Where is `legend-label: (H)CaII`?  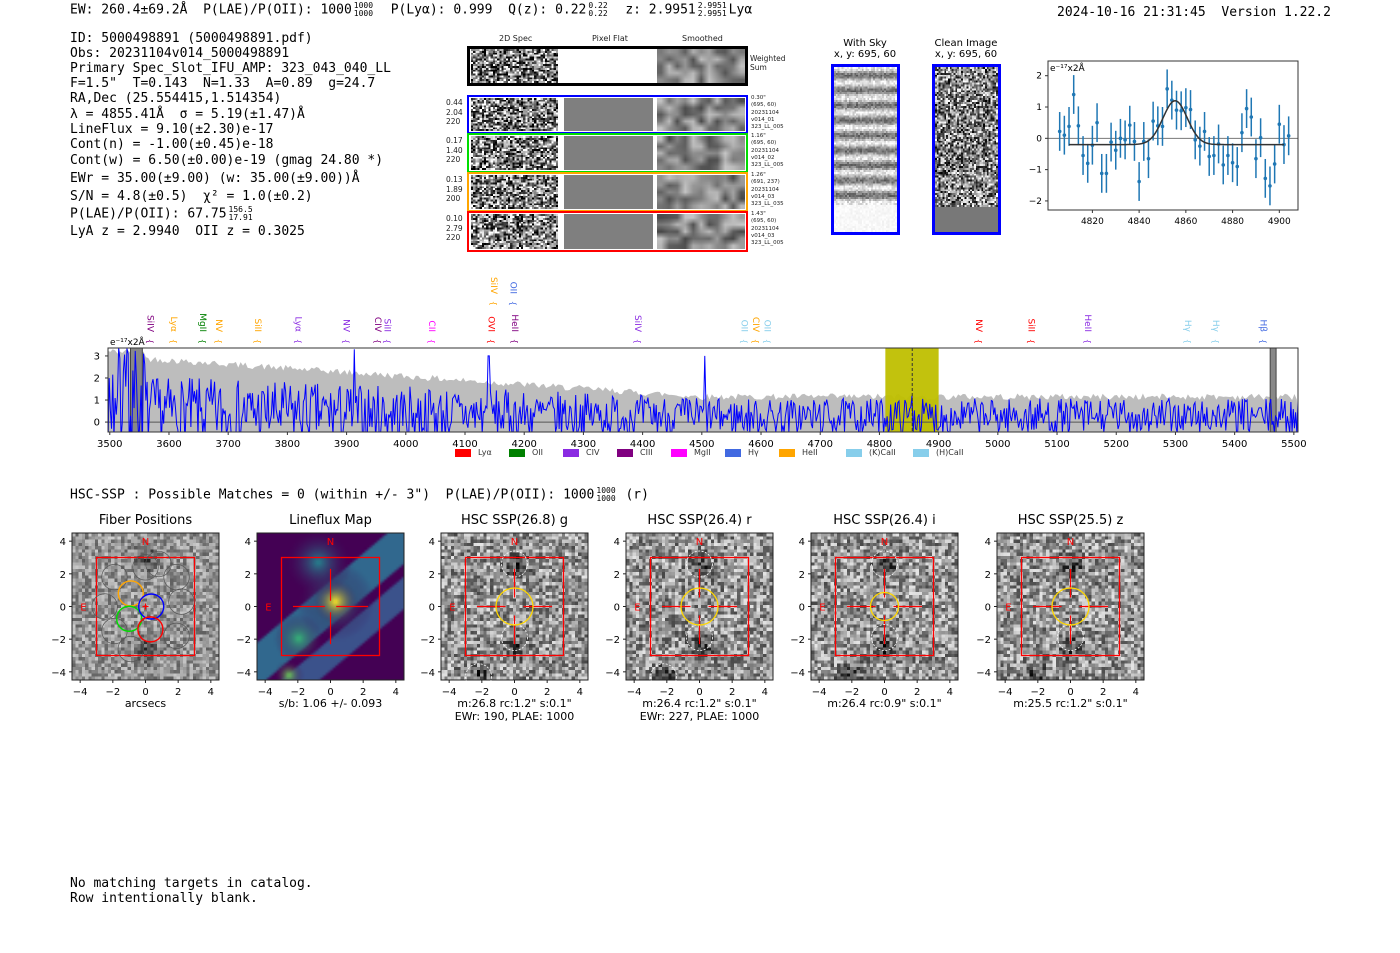 legend-label: (H)CaII is located at coordinates (950, 452).